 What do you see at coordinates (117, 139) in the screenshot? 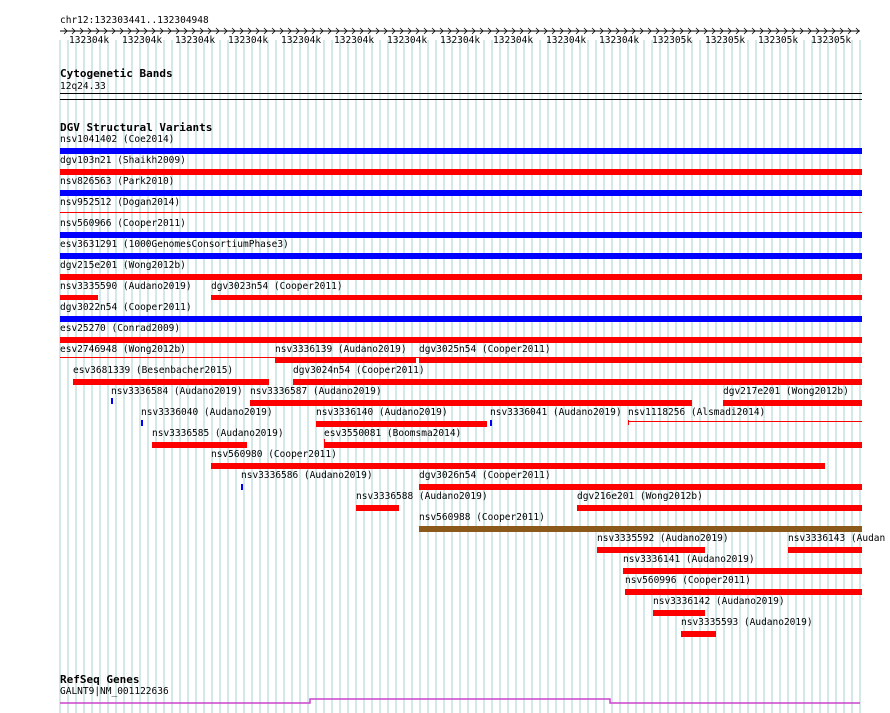
I see `dgv-feature-label: nsv1041402 (Coe2014)` at bounding box center [117, 139].